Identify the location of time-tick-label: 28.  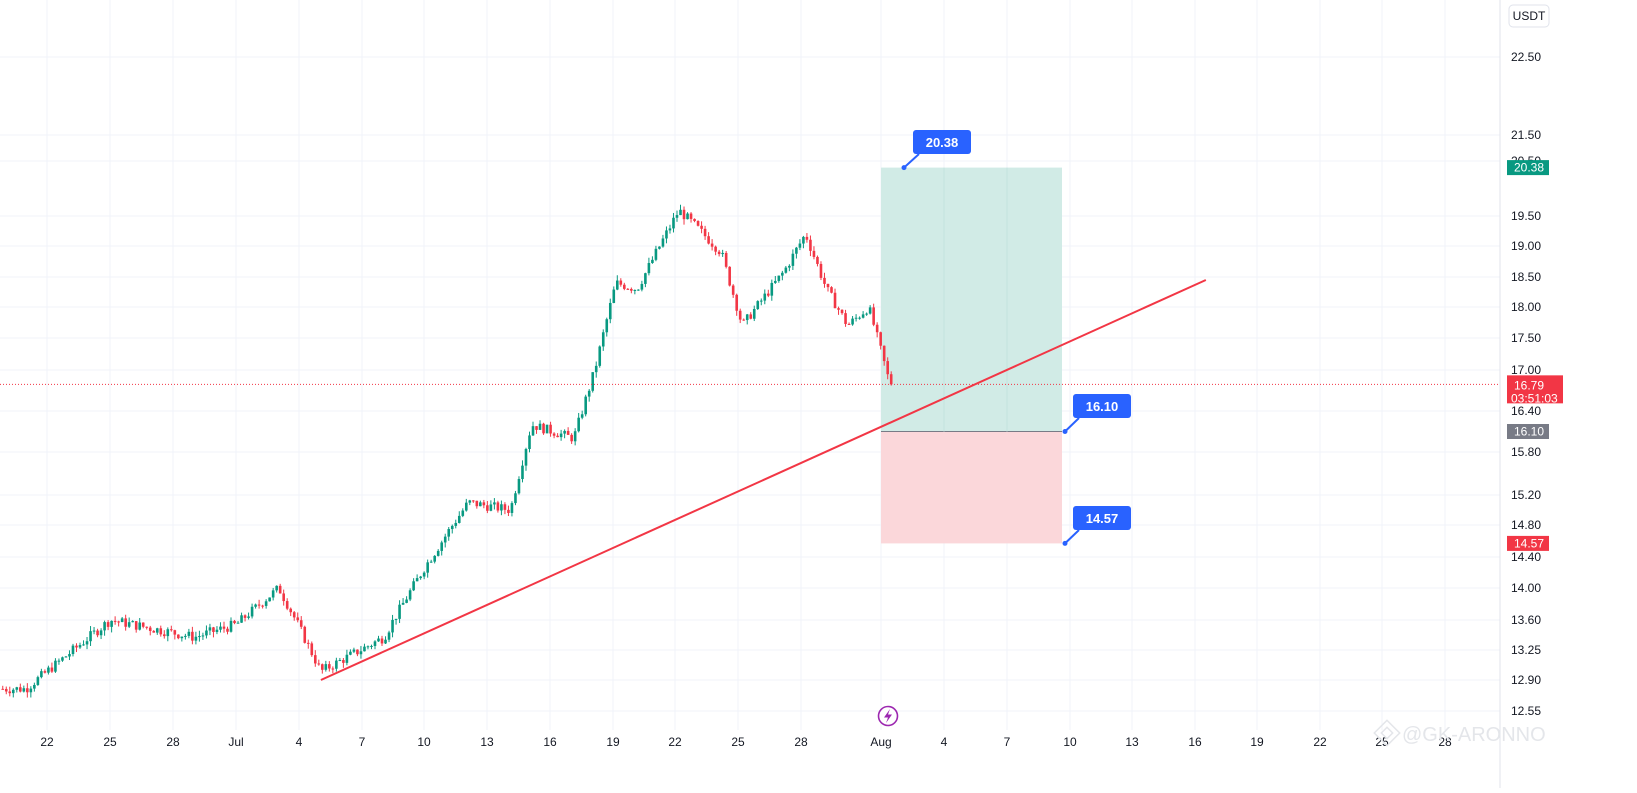
(801, 742).